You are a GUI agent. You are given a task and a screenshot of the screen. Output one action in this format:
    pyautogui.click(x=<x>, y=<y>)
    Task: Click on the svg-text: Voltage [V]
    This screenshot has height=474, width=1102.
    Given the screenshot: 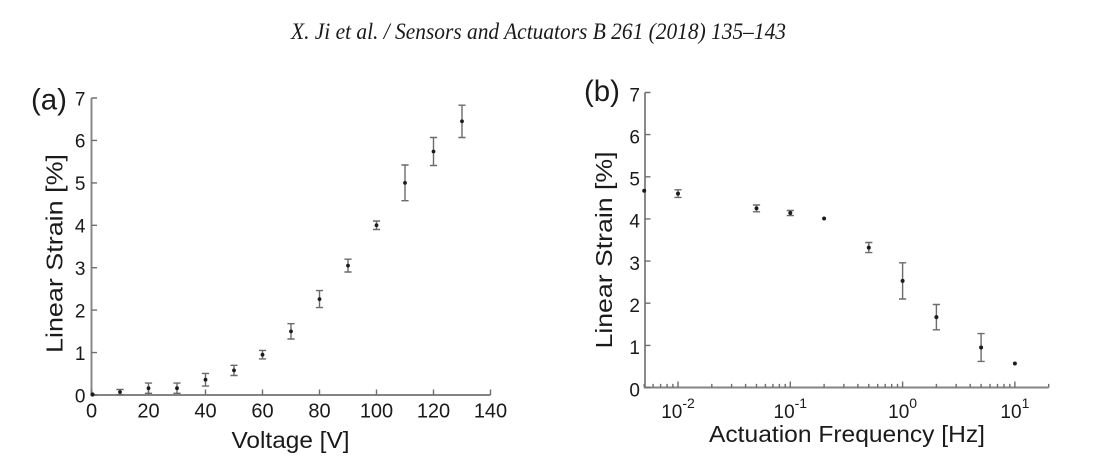 What is the action you would take?
    pyautogui.click(x=291, y=440)
    